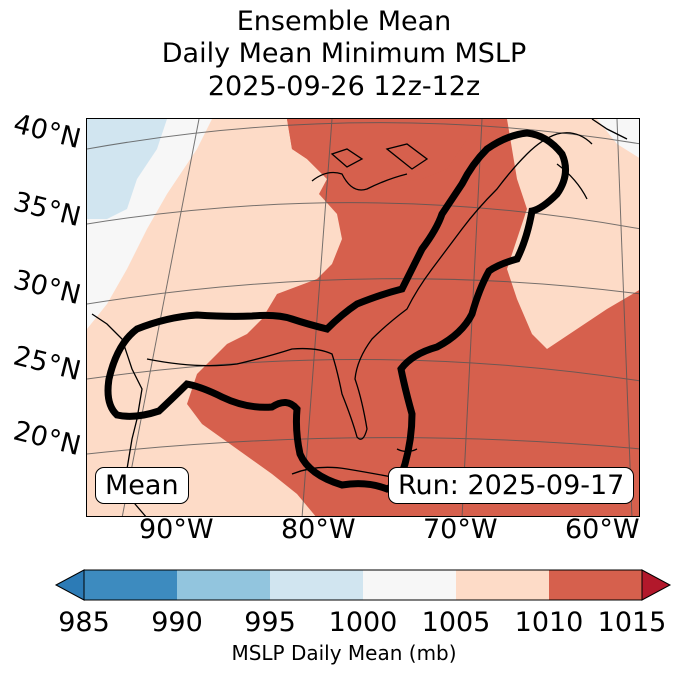  I want to click on colorbar-tick-1000: 1000, so click(363, 622).